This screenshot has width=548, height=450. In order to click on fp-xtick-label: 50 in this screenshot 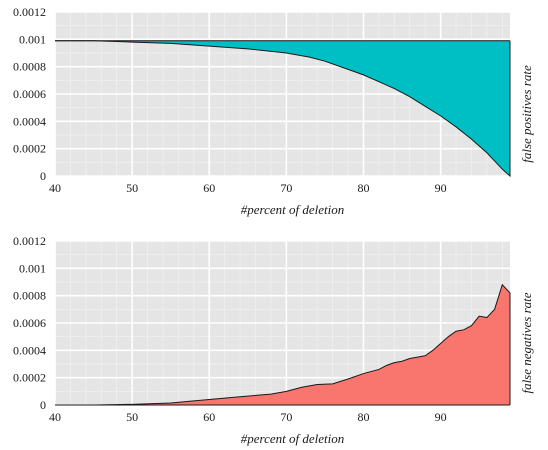, I will do `click(132, 188)`.